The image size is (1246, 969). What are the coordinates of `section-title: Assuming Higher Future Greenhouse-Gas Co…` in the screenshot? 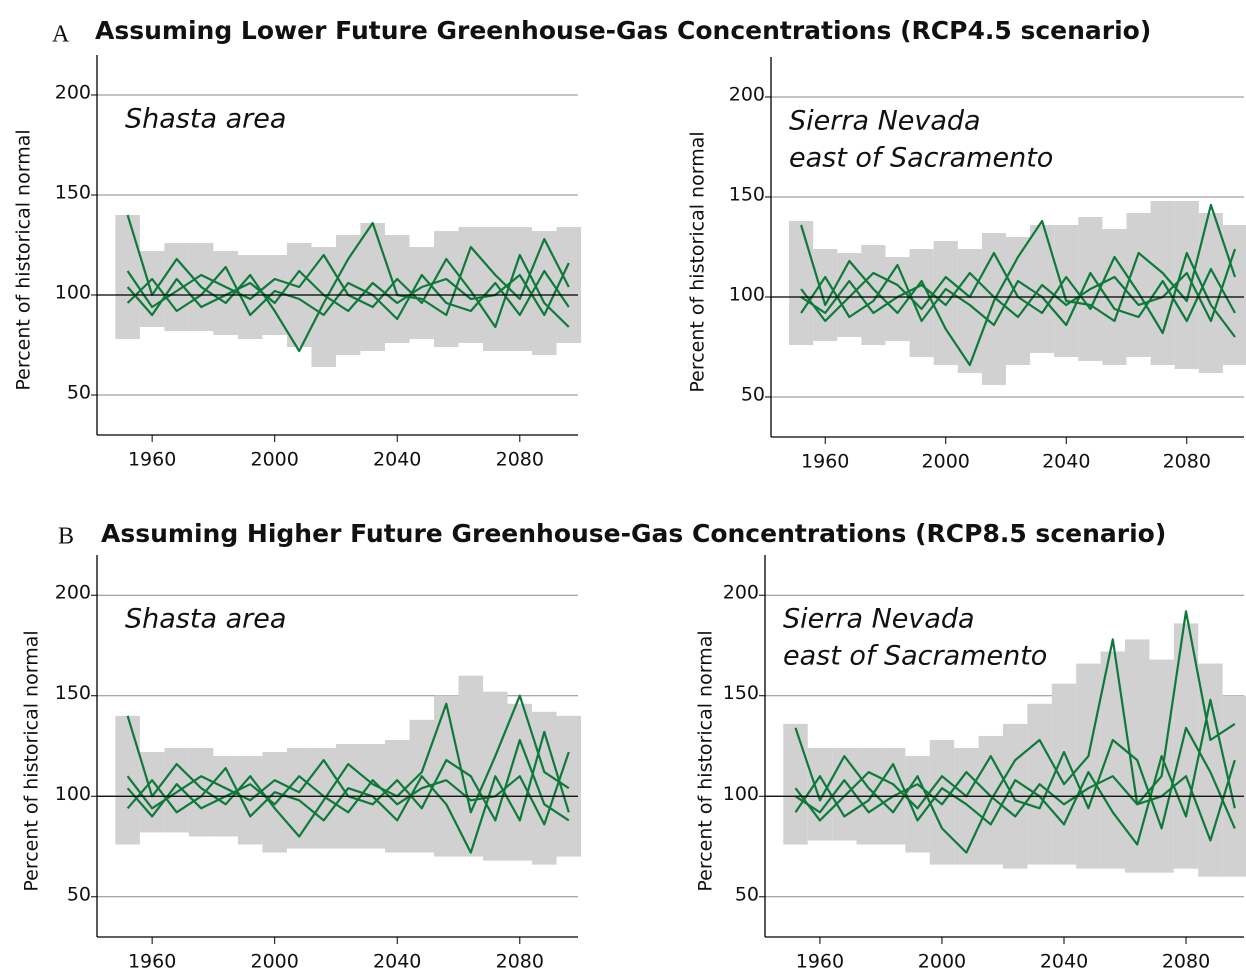 It's located at (633, 533).